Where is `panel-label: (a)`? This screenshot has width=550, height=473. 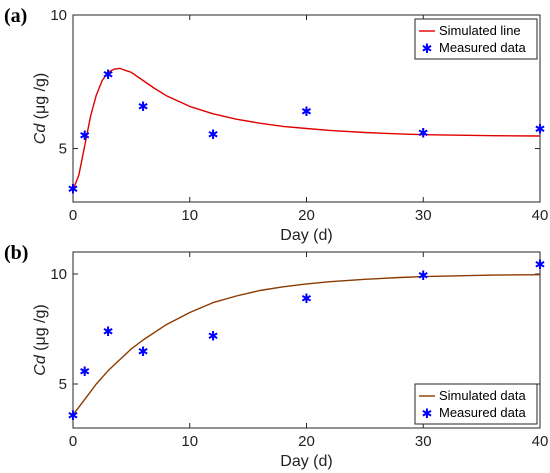
panel-label: (a) is located at coordinates (15, 16).